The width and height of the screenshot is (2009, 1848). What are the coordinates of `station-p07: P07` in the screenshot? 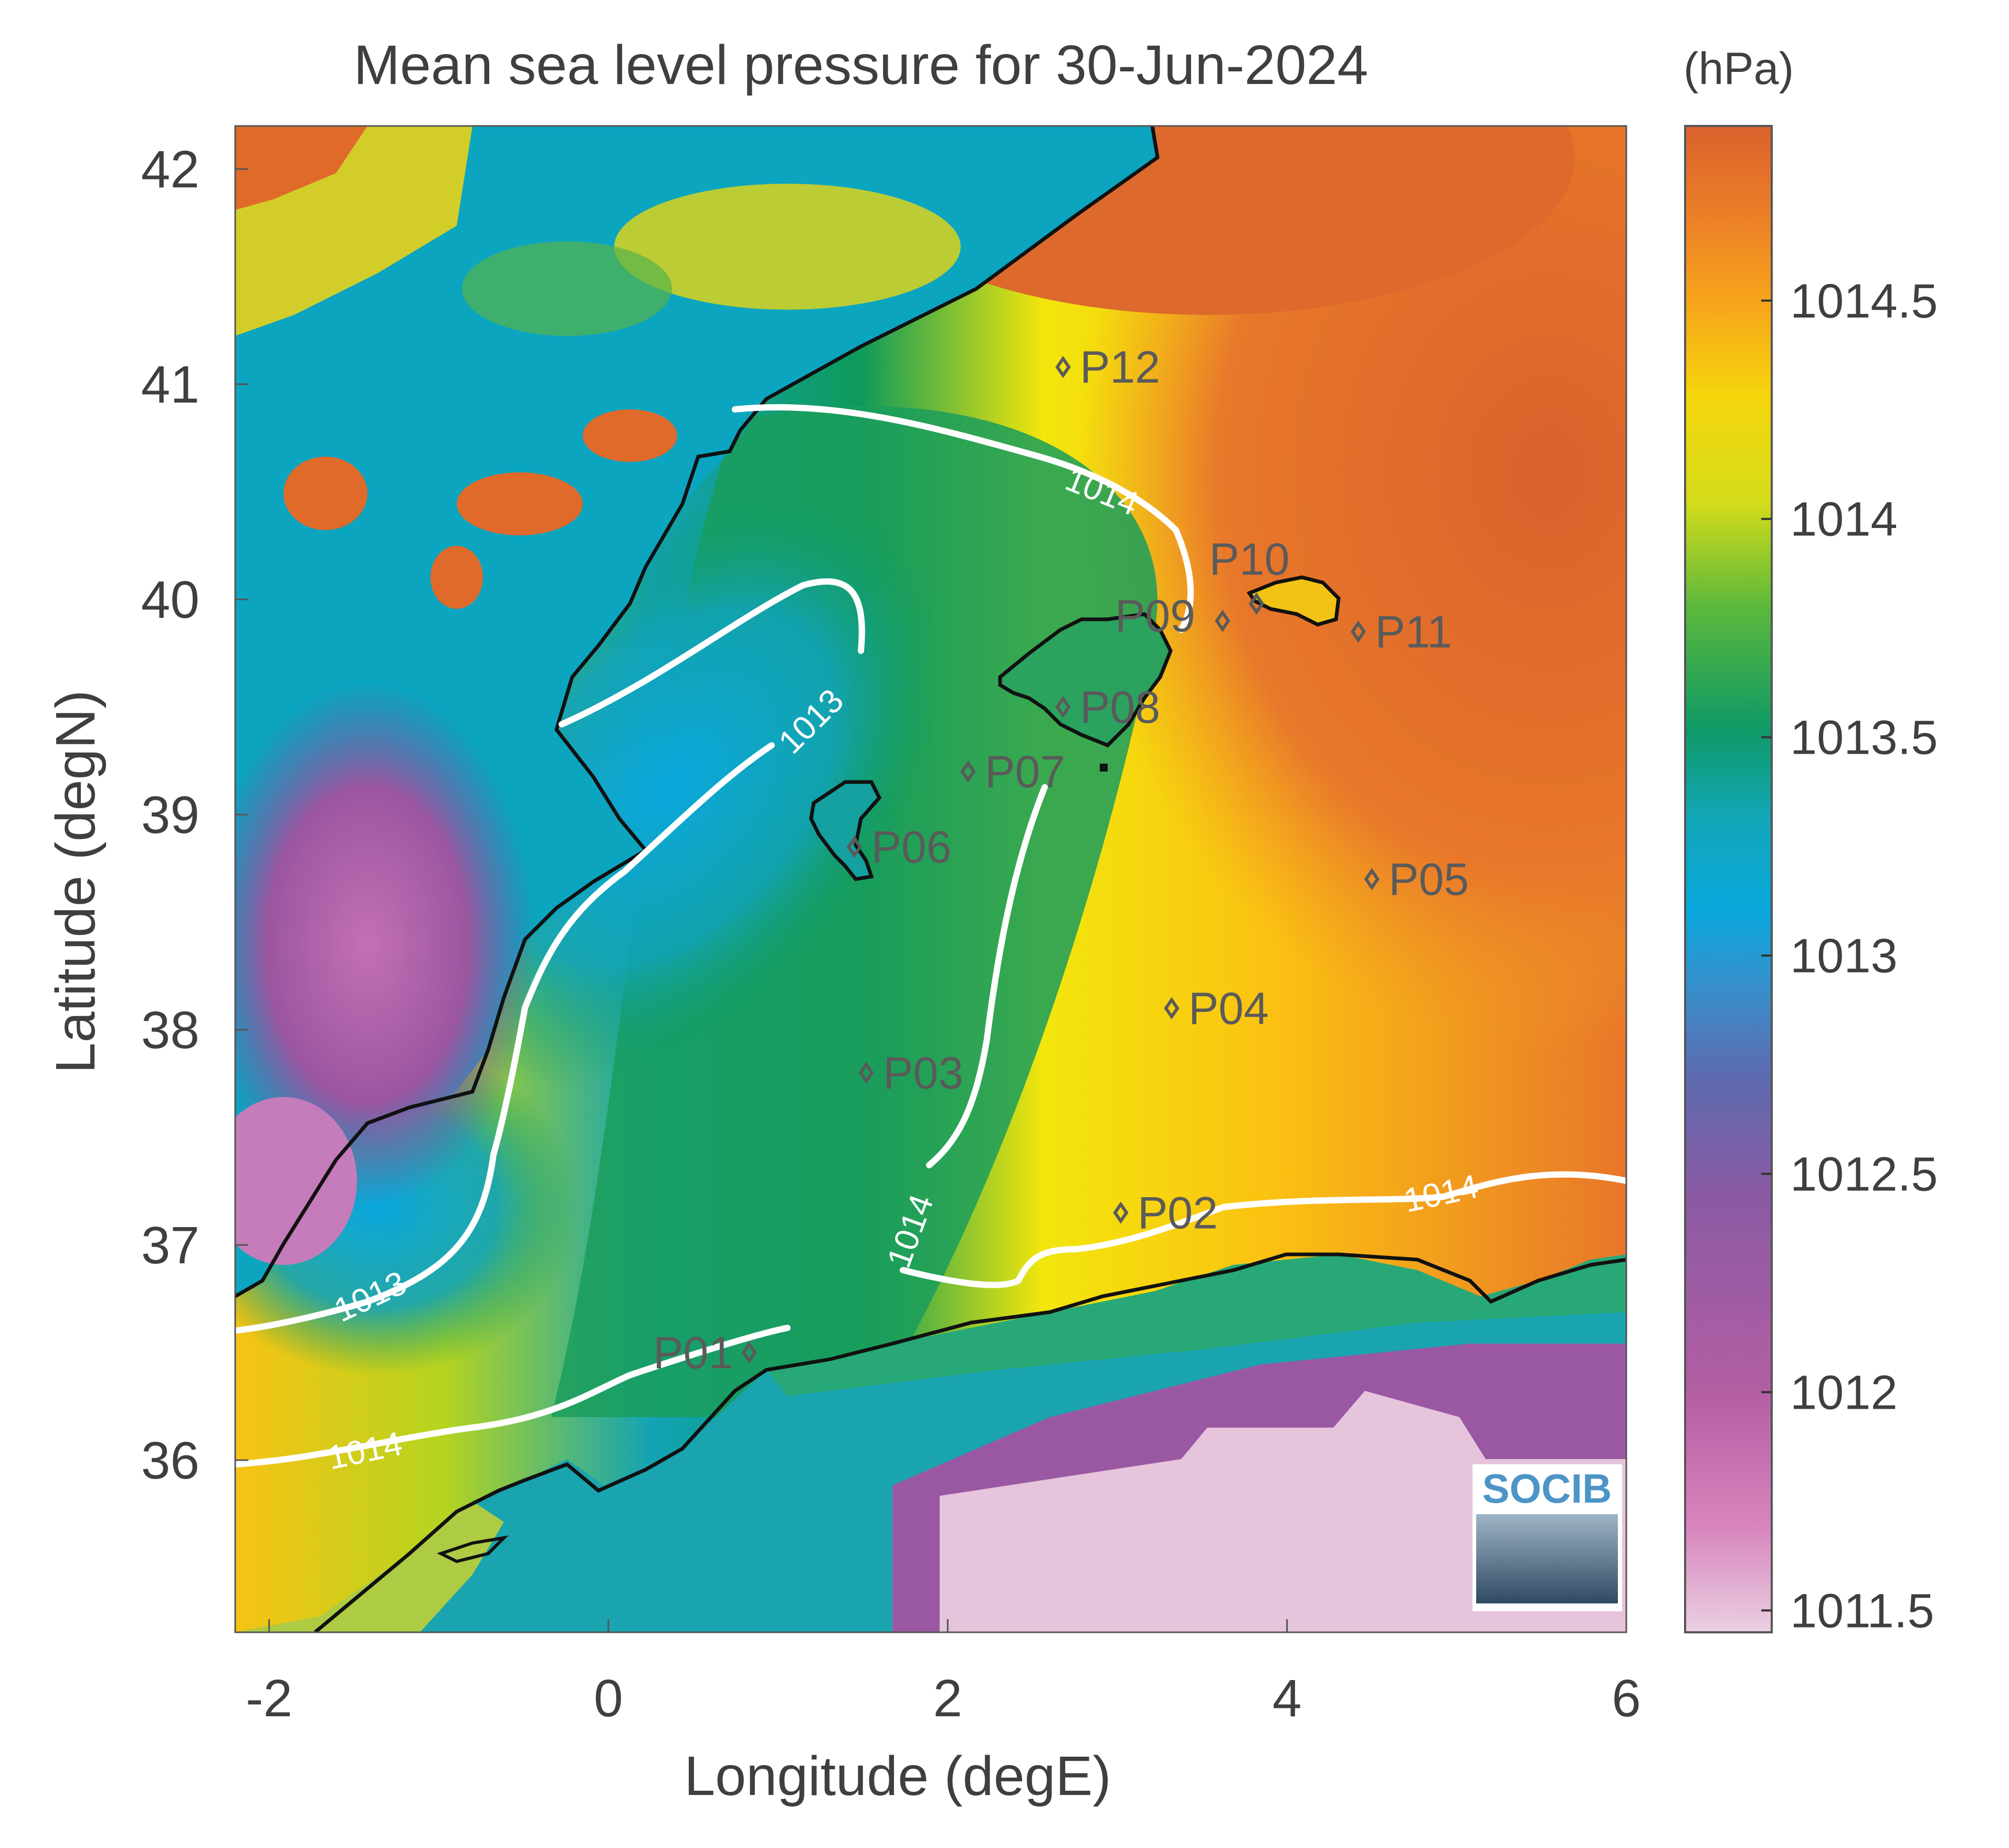 It's located at (1012, 772).